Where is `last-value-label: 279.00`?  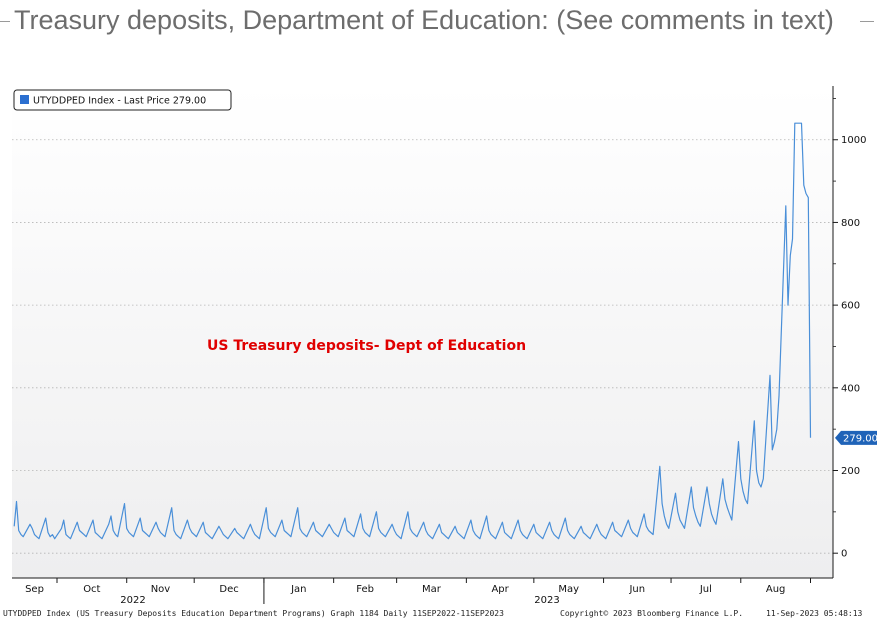 last-value-label: 279.00 is located at coordinates (860, 438).